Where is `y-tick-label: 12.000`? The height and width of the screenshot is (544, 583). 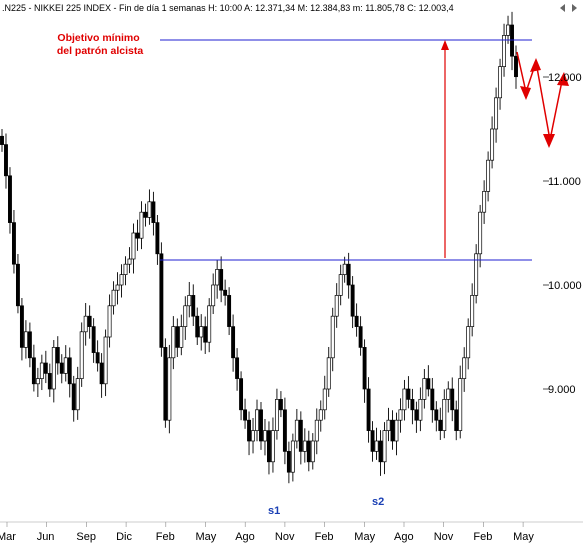 y-tick-label: 12.000 is located at coordinates (565, 78).